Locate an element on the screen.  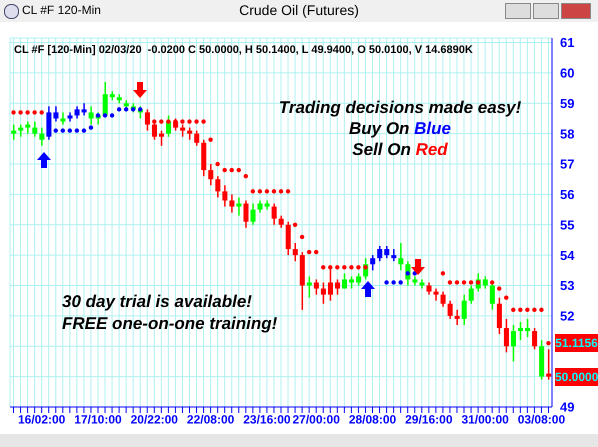
annotation: 50.0000 is located at coordinates (576, 377).